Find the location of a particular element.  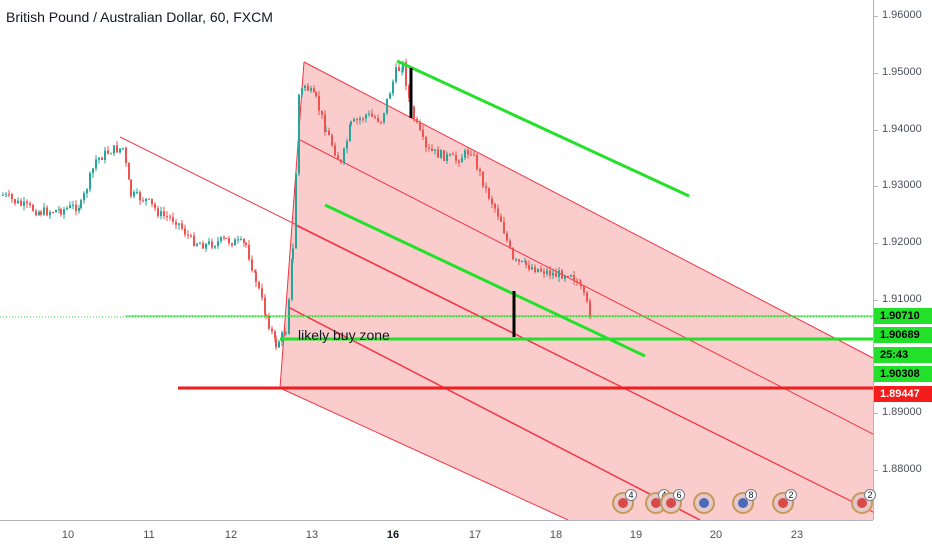

green-trend-line-bottom is located at coordinates (485, 280).